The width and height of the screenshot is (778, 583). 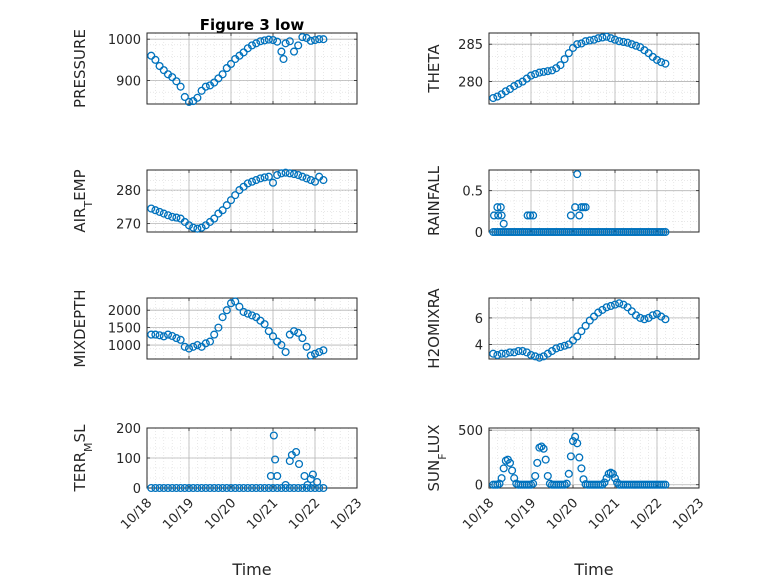 I want to click on y-tick-label: 6, so click(x=479, y=319).